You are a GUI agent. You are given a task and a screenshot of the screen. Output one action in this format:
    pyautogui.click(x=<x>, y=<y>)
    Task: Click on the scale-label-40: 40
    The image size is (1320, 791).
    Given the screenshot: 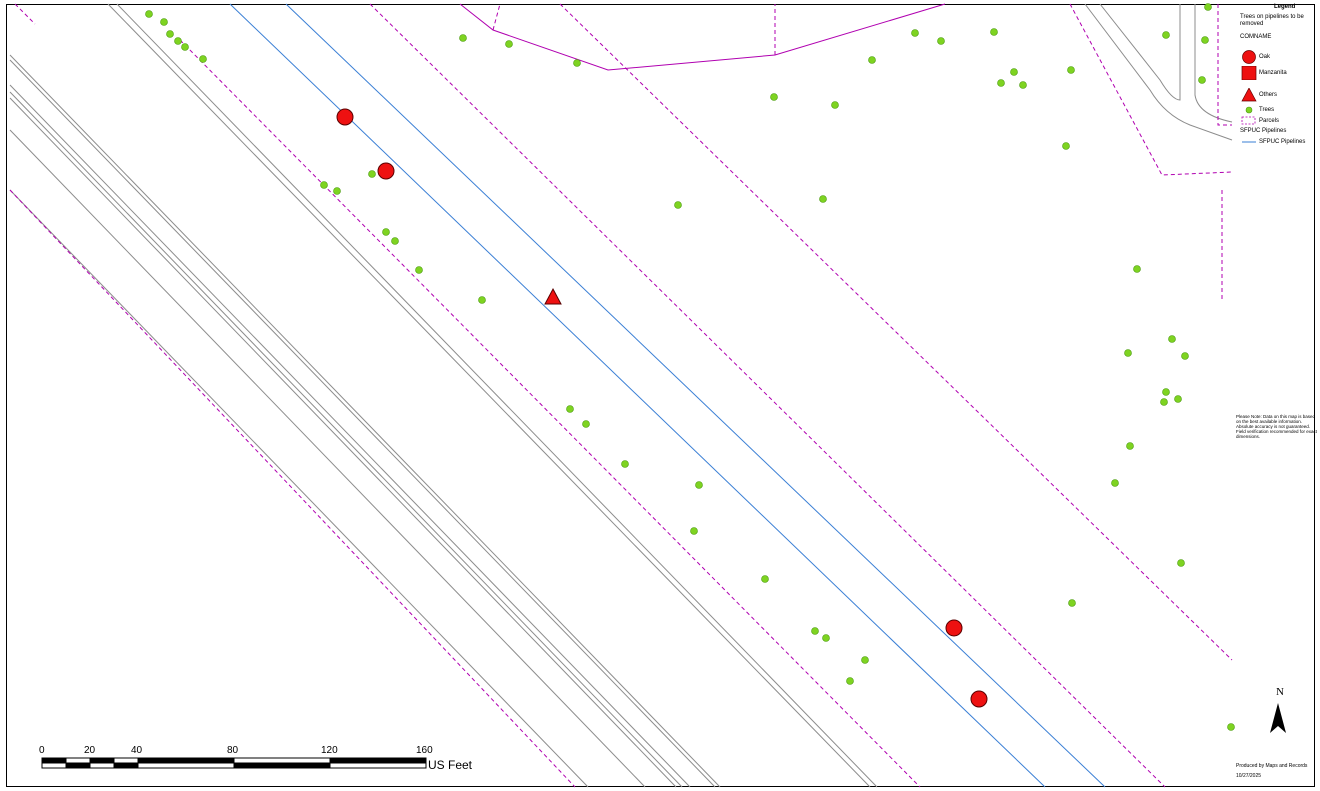 What is the action you would take?
    pyautogui.click(x=137, y=750)
    